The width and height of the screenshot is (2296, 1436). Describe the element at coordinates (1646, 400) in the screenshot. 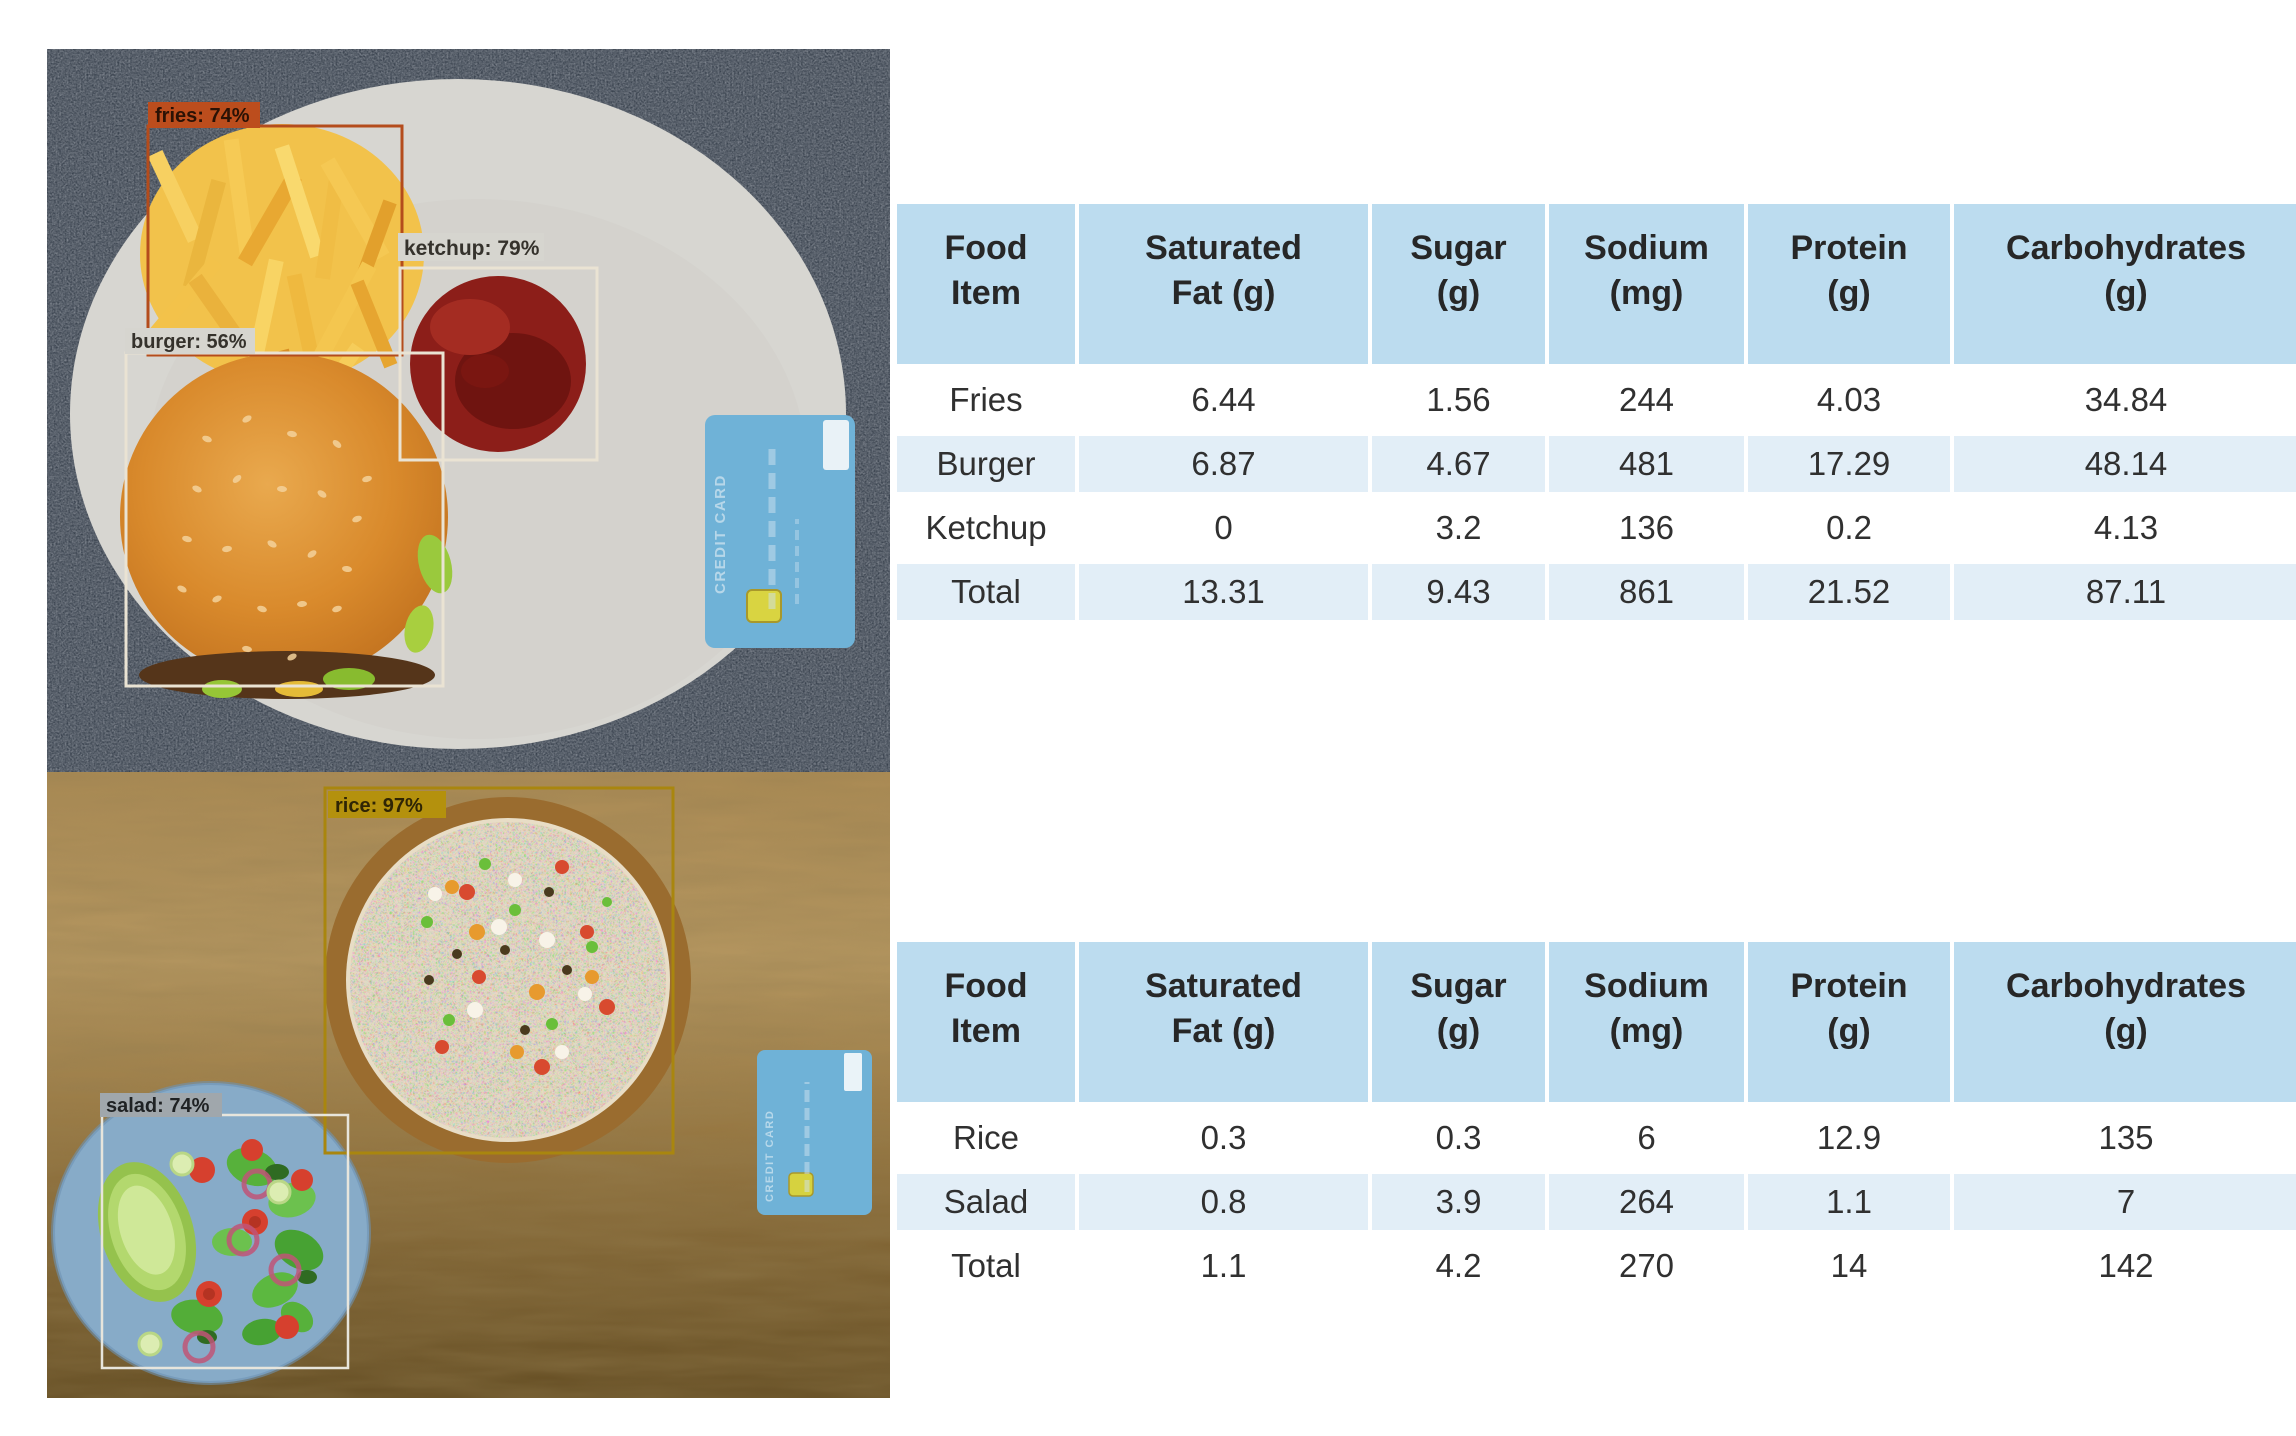

I see `table-cell: 244` at that location.